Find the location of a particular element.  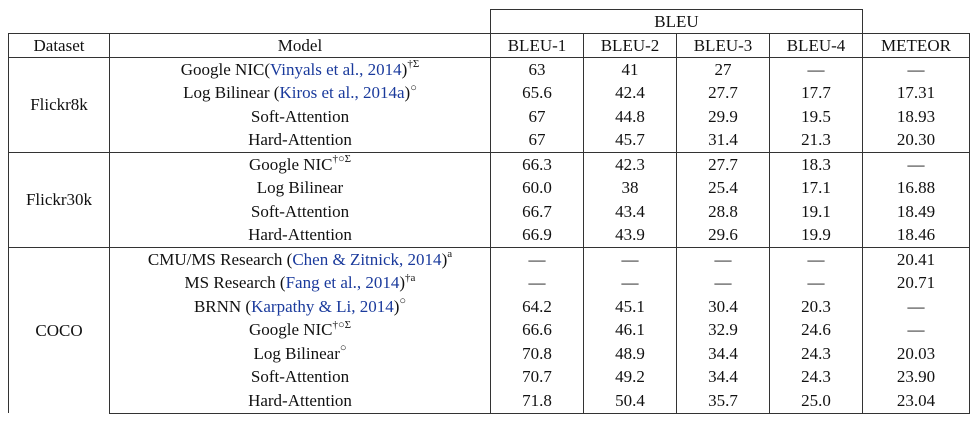

bleu-1-value: 66.7 is located at coordinates (537, 212).